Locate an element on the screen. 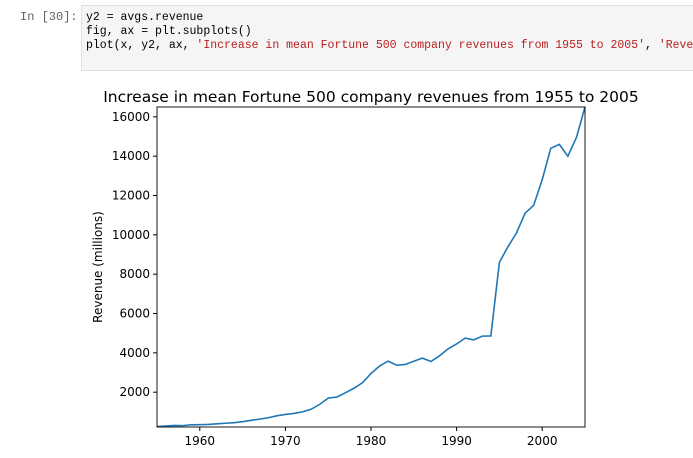 This screenshot has height=458, width=693. code-line: y2 = avgs.revenue is located at coordinates (389, 18).